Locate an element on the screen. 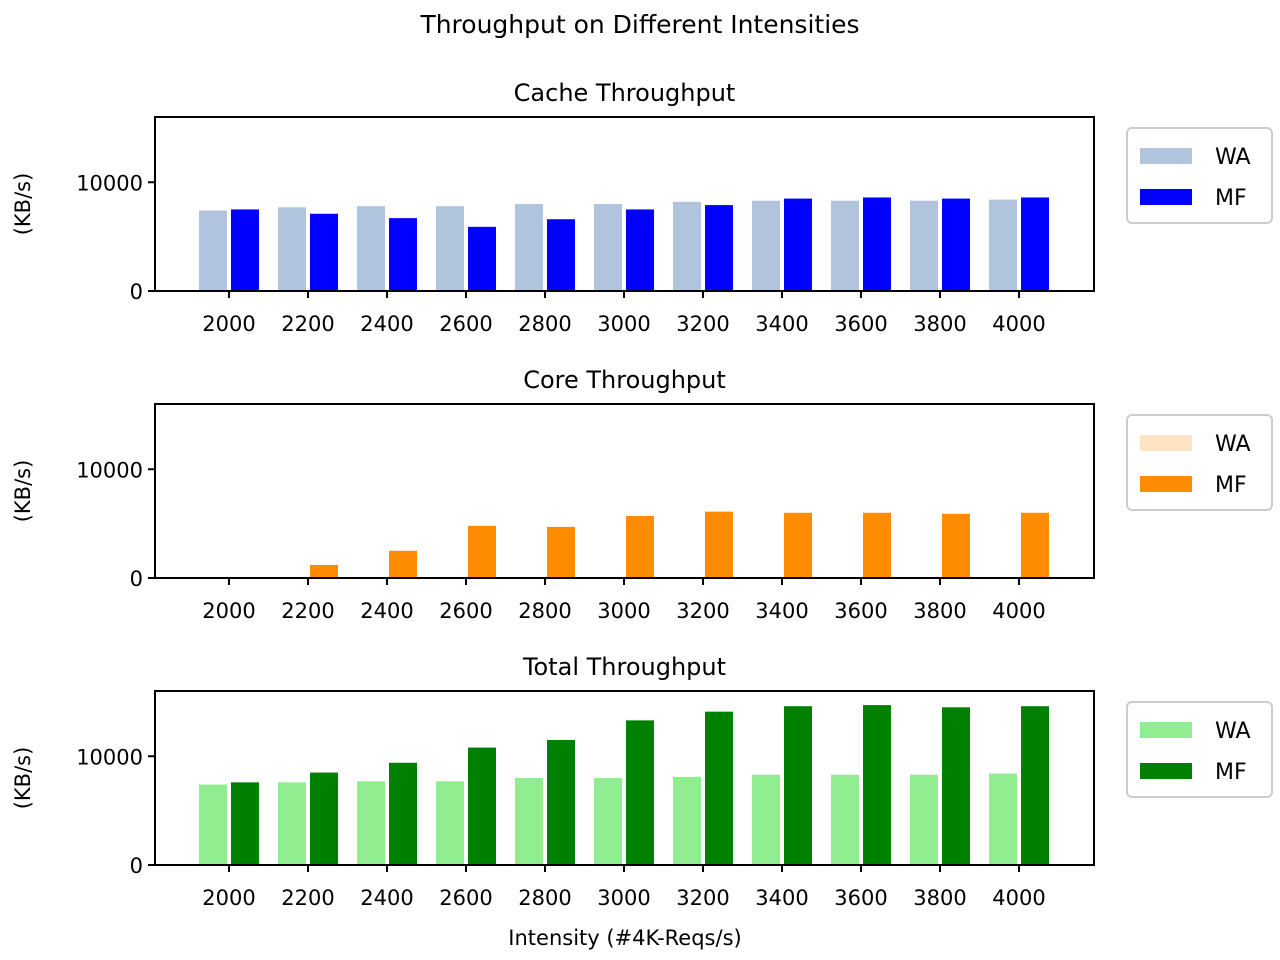 This screenshot has width=1280, height=960. bar-wa-2000 is located at coordinates (213, 250).